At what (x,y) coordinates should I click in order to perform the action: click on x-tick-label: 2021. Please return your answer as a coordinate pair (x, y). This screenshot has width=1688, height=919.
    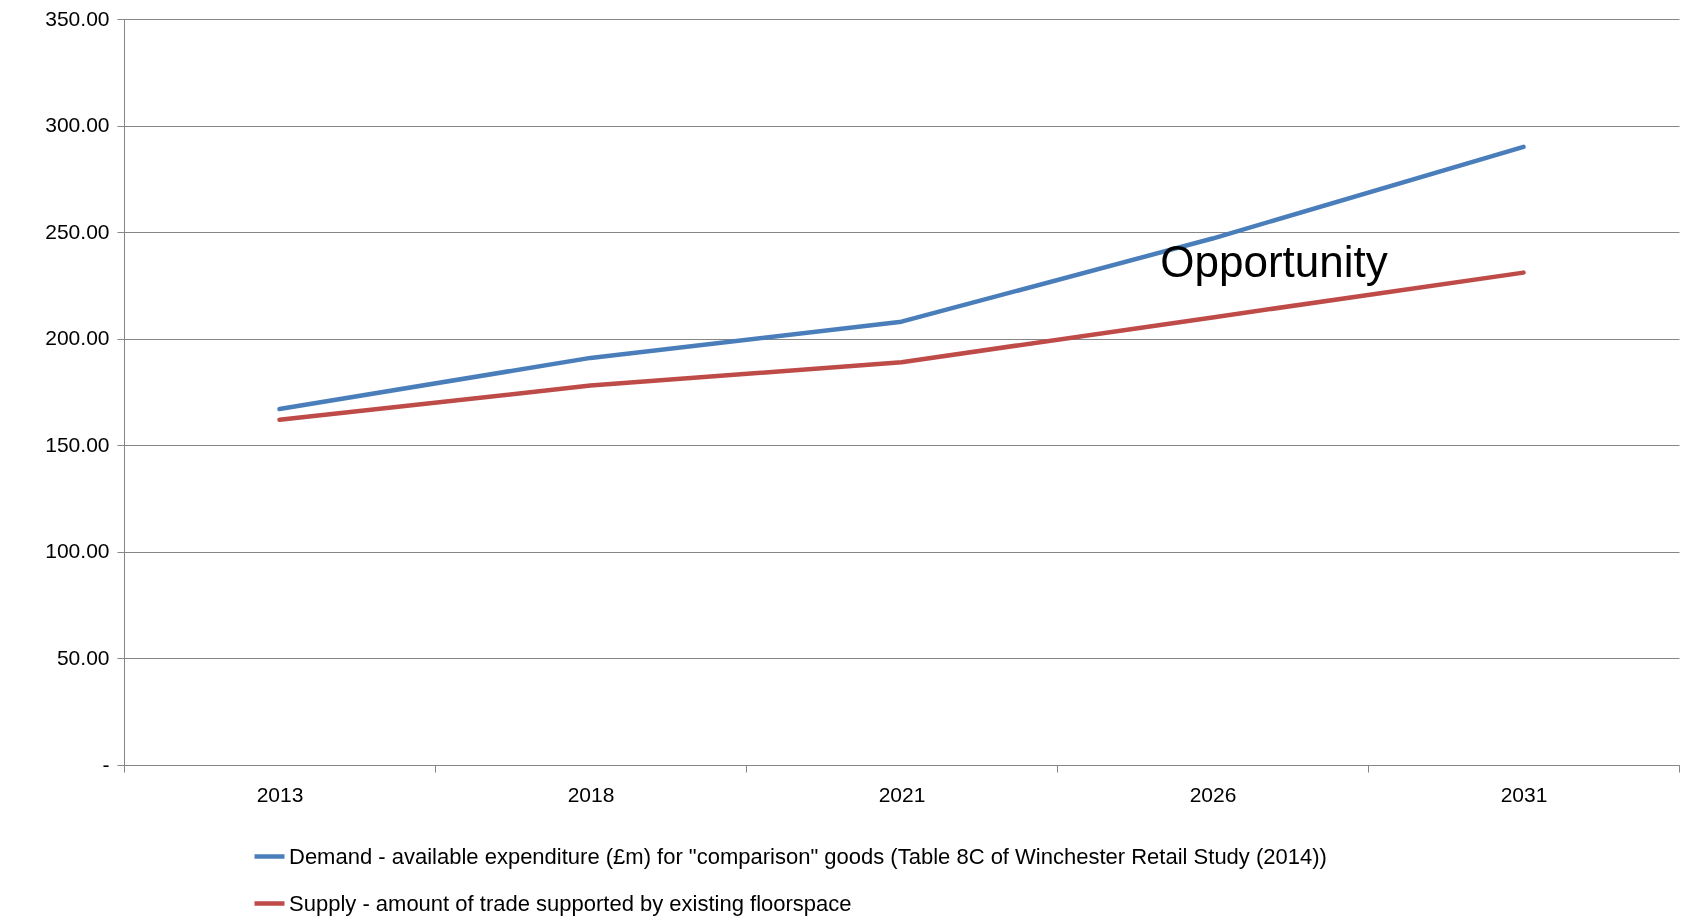
    Looking at the image, I should click on (902, 794).